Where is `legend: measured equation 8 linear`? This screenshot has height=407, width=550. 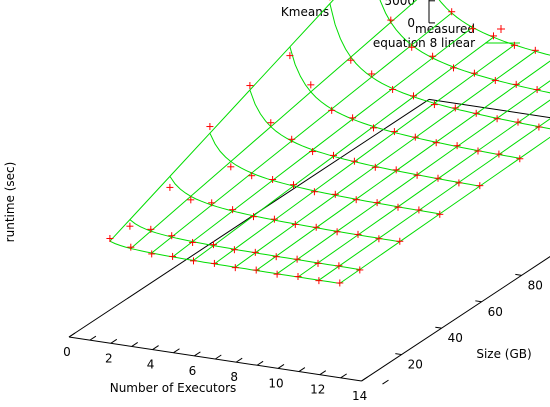 legend: measured equation 8 linear is located at coordinates (446, 36).